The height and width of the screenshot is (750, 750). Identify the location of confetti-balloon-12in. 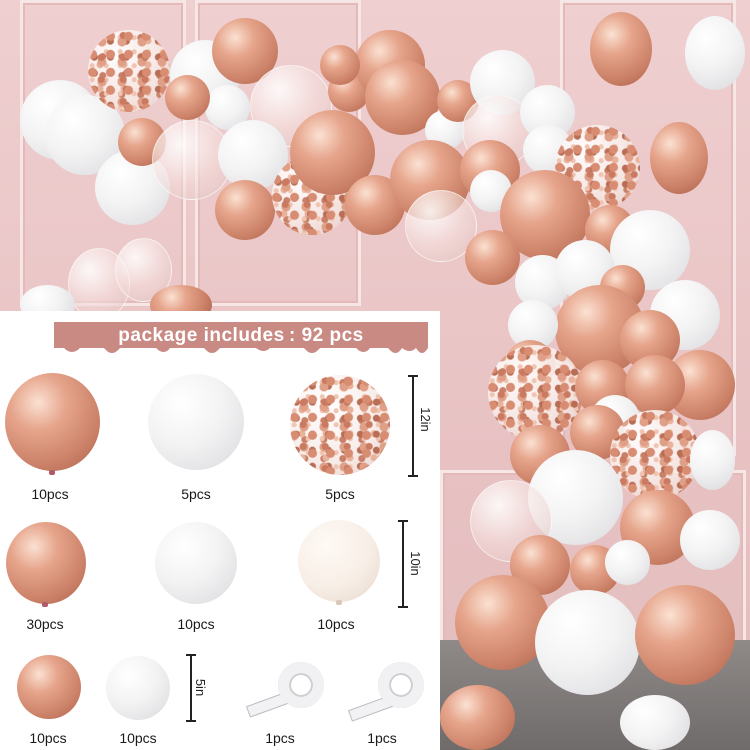
(340, 425).